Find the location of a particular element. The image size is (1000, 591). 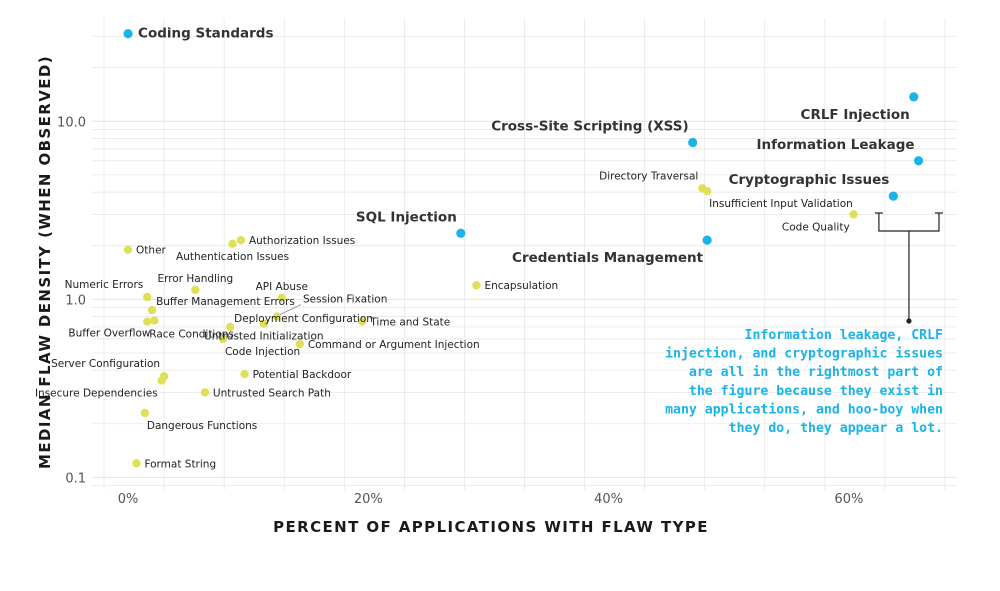

annotation-bracket is located at coordinates (908, 268).